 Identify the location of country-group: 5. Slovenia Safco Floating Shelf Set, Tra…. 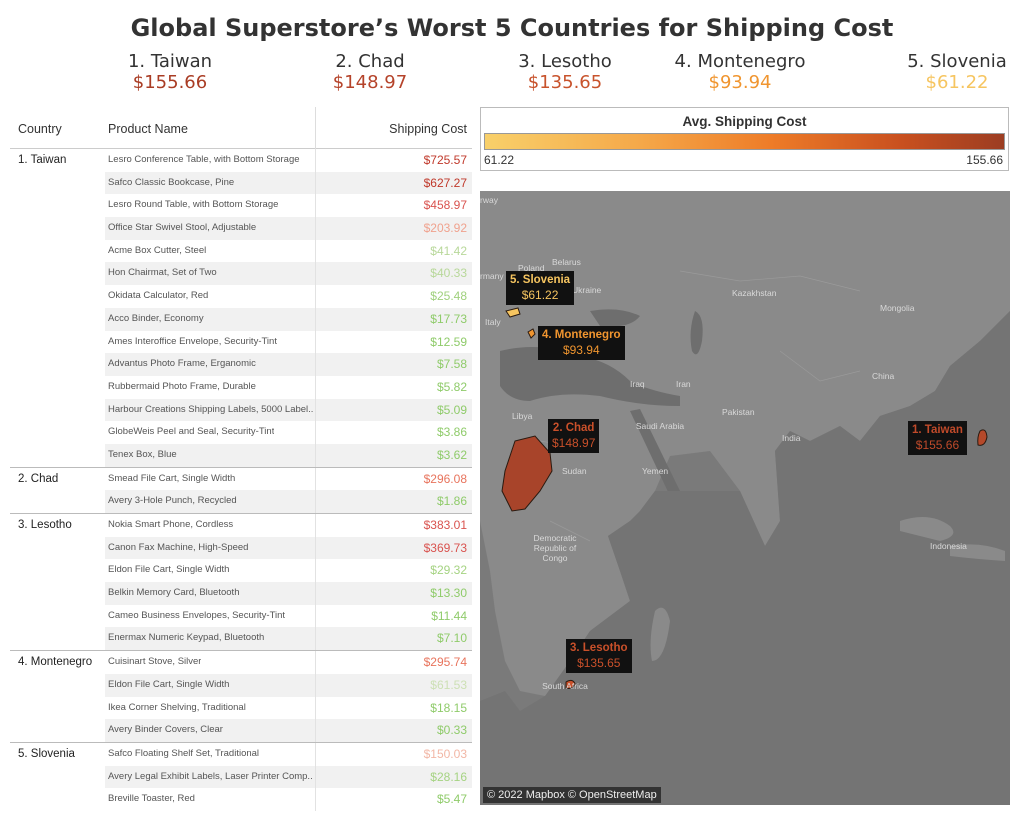
(241, 776).